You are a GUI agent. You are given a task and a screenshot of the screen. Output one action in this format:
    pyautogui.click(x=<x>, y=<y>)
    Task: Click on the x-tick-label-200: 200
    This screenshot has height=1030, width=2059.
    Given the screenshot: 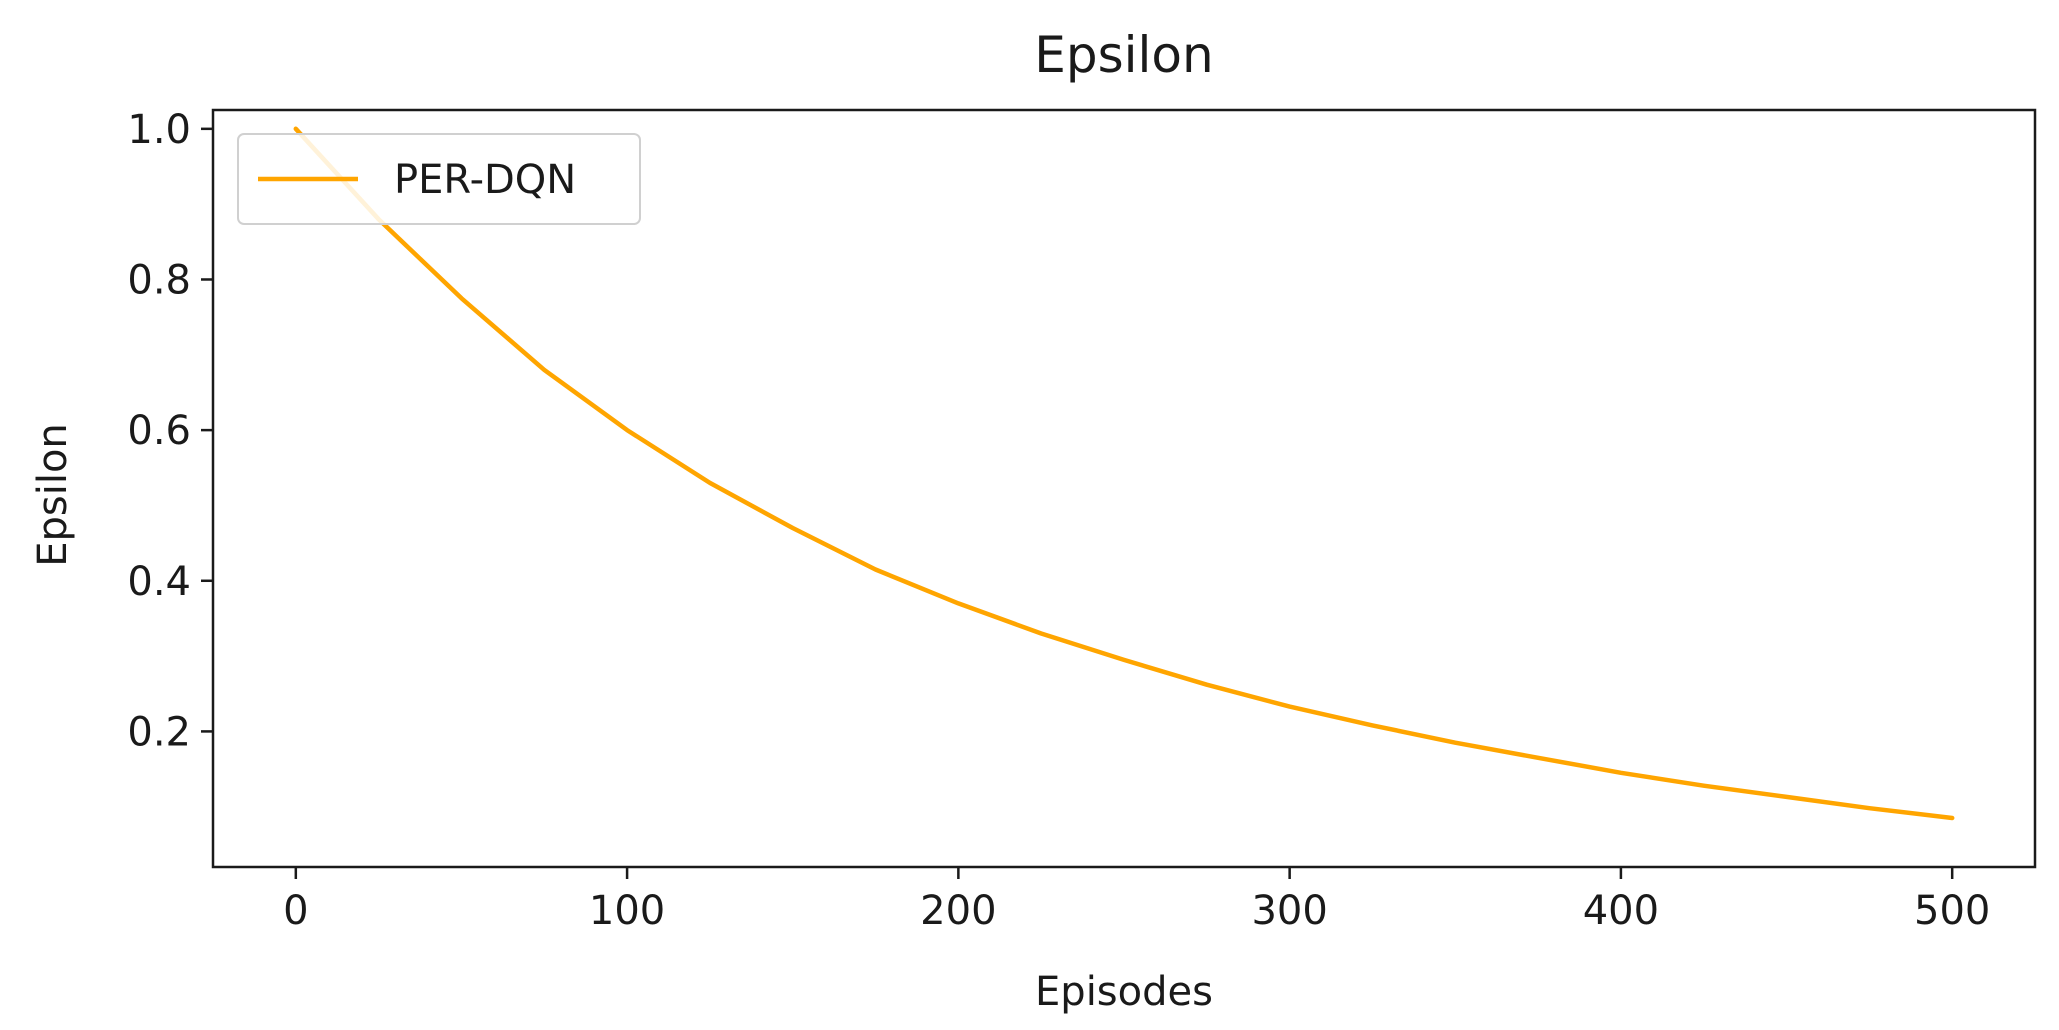 What is the action you would take?
    pyautogui.click(x=958, y=911)
    